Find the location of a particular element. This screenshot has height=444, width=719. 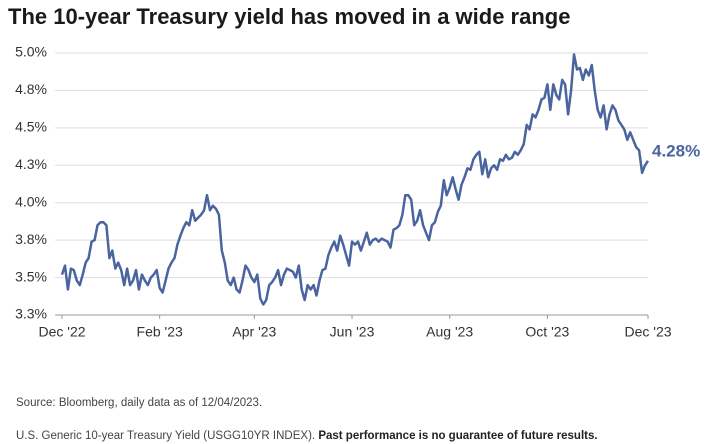

x-tick-label: Dec '23 is located at coordinates (647, 332).